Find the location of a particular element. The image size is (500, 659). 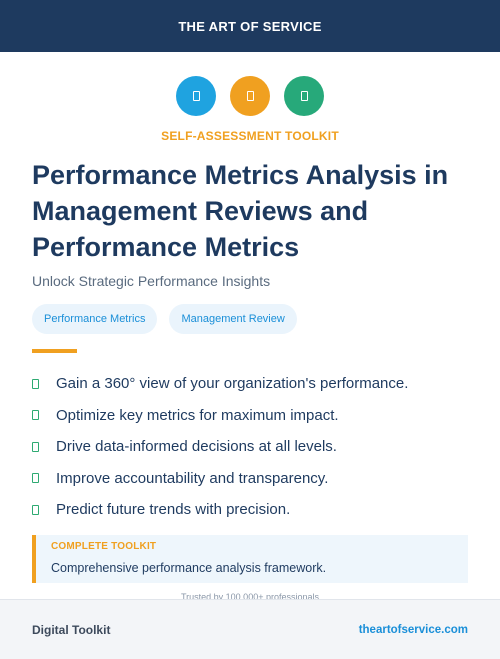

benefit-item: Improve accountability and transparency. is located at coordinates (252, 479).